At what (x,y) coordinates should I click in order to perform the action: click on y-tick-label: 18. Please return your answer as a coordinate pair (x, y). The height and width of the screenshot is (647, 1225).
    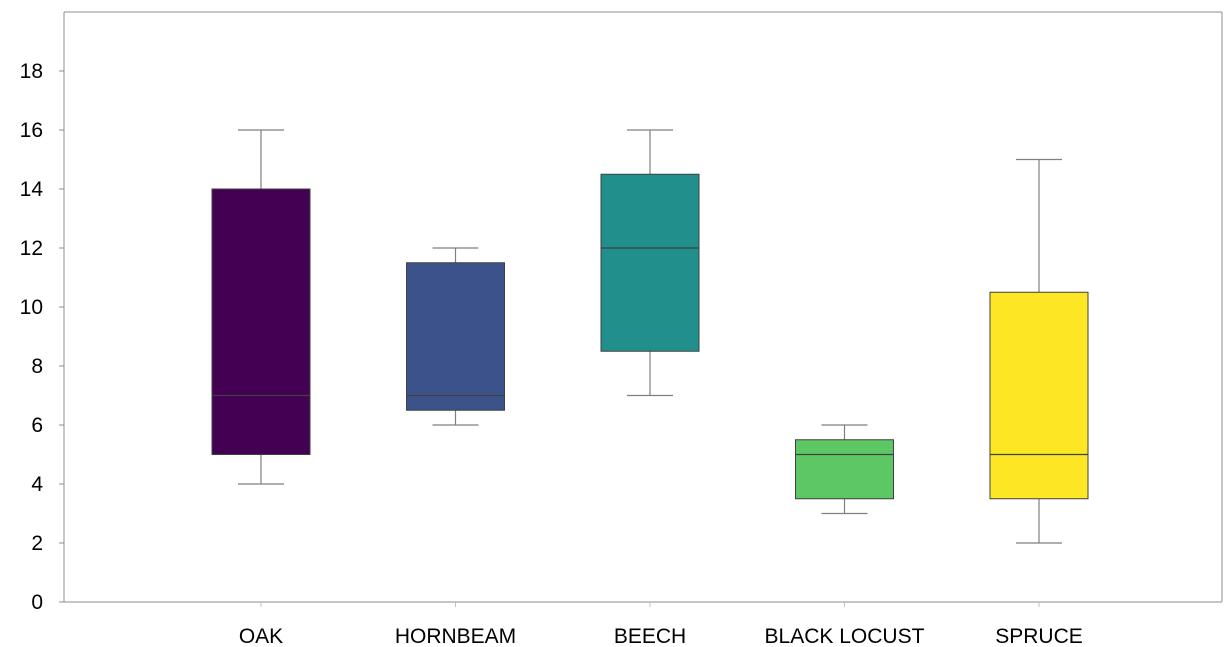
    Looking at the image, I should click on (31, 71).